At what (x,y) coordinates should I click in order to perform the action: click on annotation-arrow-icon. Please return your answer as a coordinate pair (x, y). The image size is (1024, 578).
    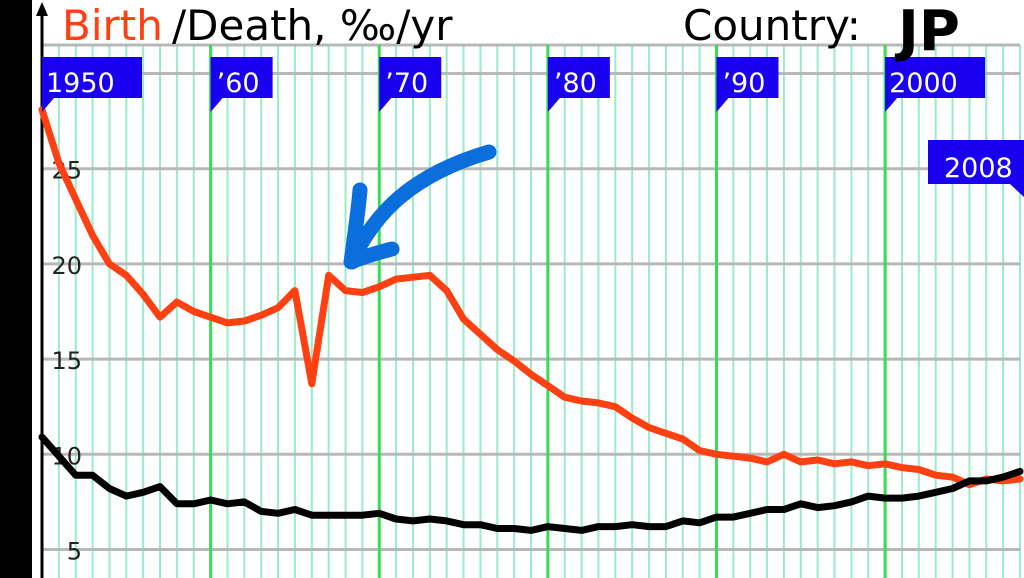
    Looking at the image, I should click on (420, 207).